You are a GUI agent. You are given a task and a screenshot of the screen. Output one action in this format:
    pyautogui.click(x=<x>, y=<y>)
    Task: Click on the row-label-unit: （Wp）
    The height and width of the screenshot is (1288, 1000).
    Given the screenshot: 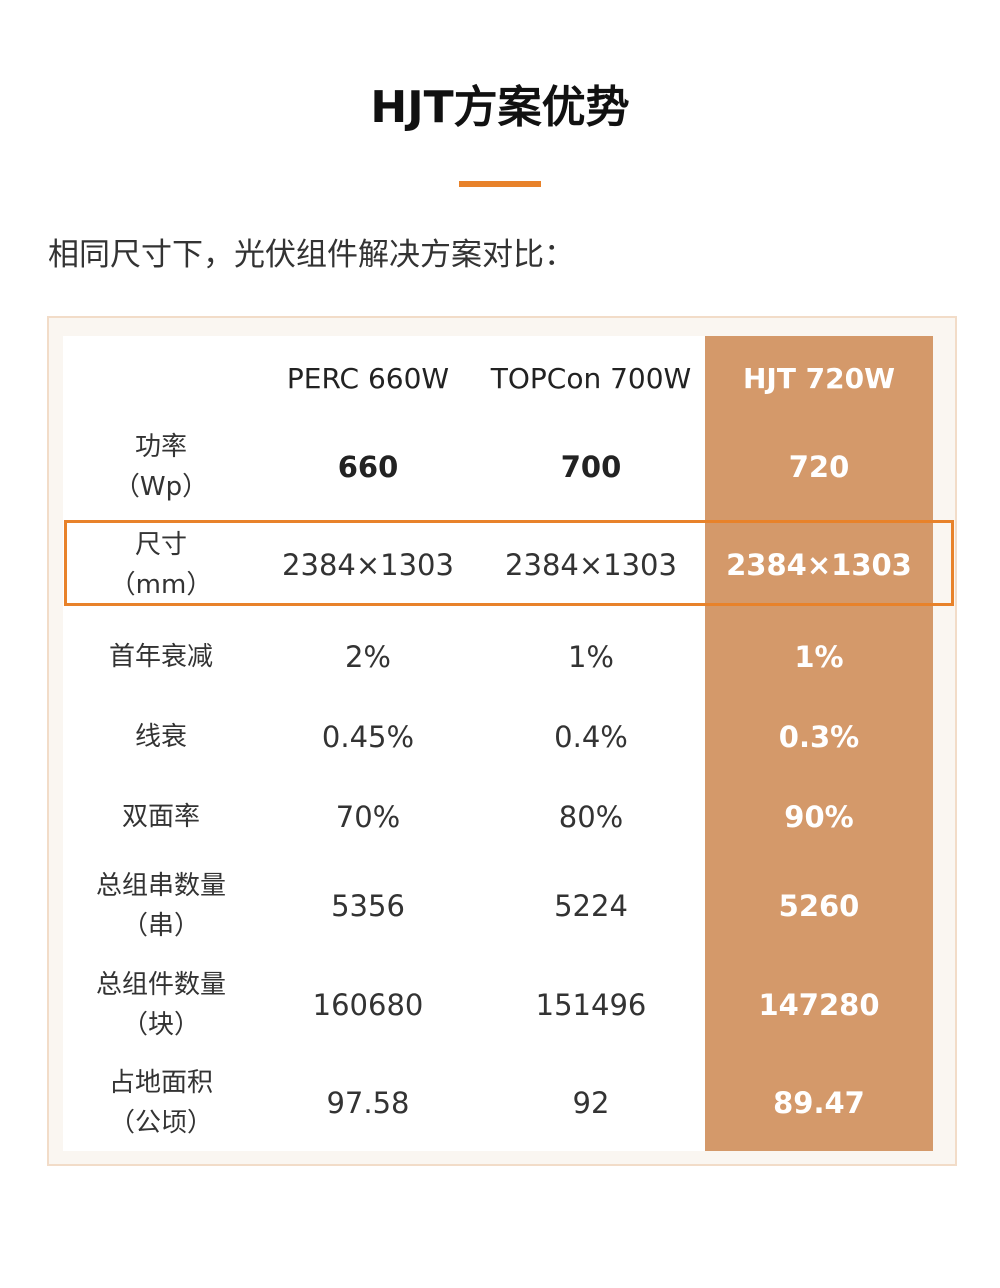 What is the action you would take?
    pyautogui.click(x=161, y=487)
    